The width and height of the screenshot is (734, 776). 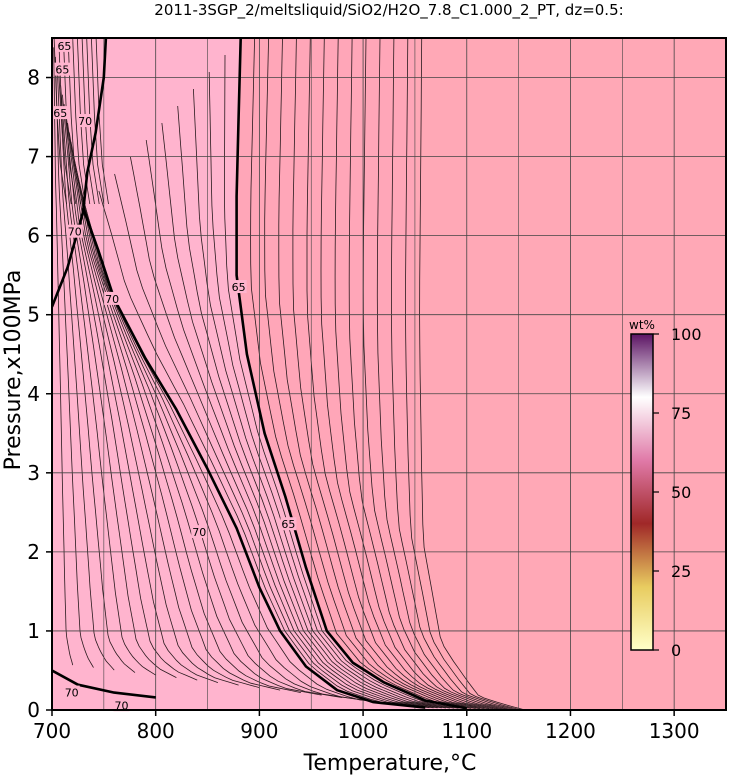 I want to click on y-tick-label: 8, so click(x=33, y=78).